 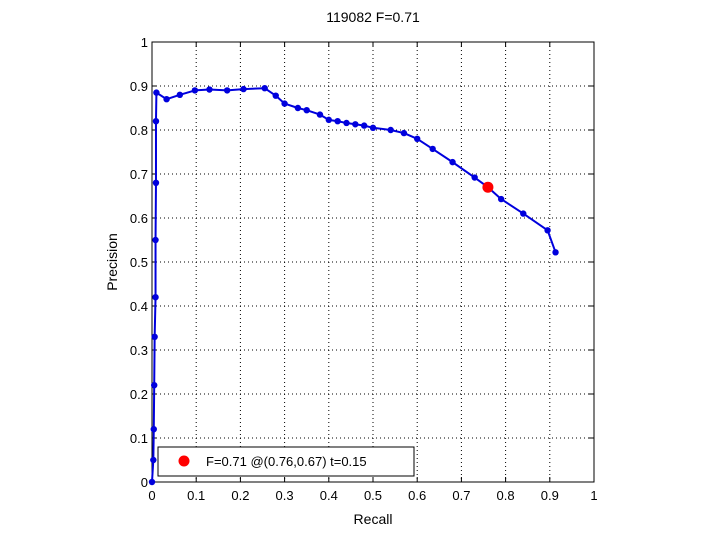 I want to click on y-tick-label: 1, so click(x=144, y=42).